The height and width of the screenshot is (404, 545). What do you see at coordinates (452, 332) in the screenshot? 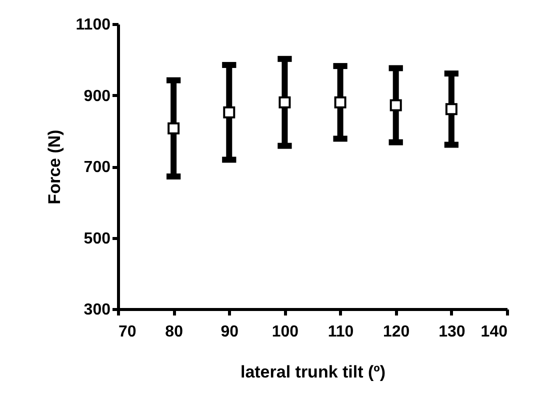
I see `x-tick-label: 130` at bounding box center [452, 332].